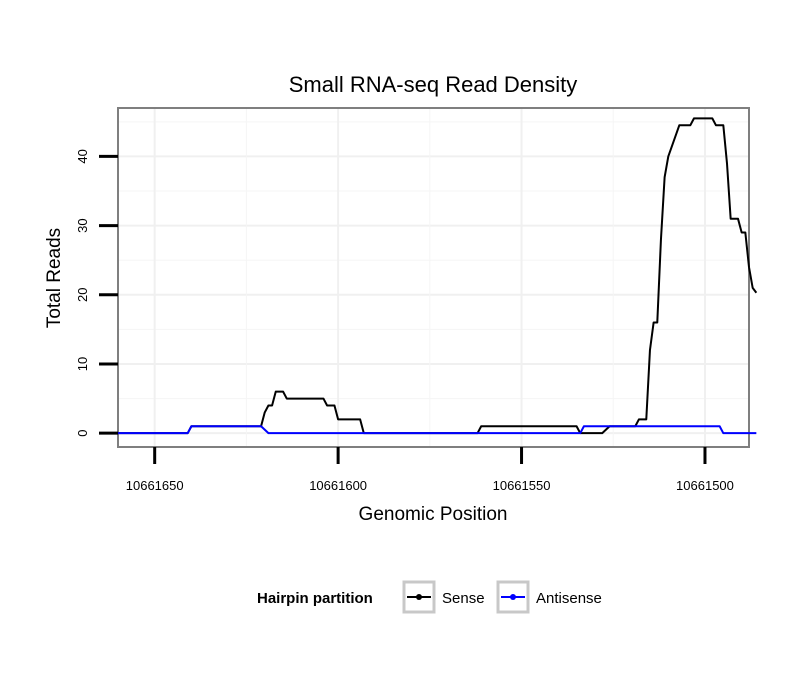 The height and width of the screenshot is (690, 810). Describe the element at coordinates (430, 470) in the screenshot. I see `x-axis-ticks: 10661650 10661600 10661550 10661500` at that location.